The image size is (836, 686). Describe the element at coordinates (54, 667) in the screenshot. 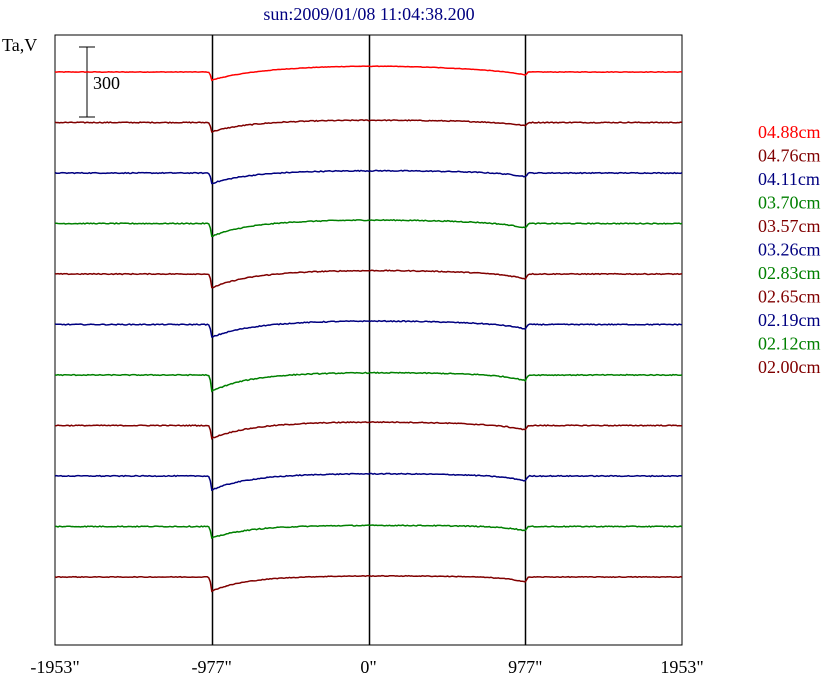

I see `x-tick-label: -1953"` at that location.